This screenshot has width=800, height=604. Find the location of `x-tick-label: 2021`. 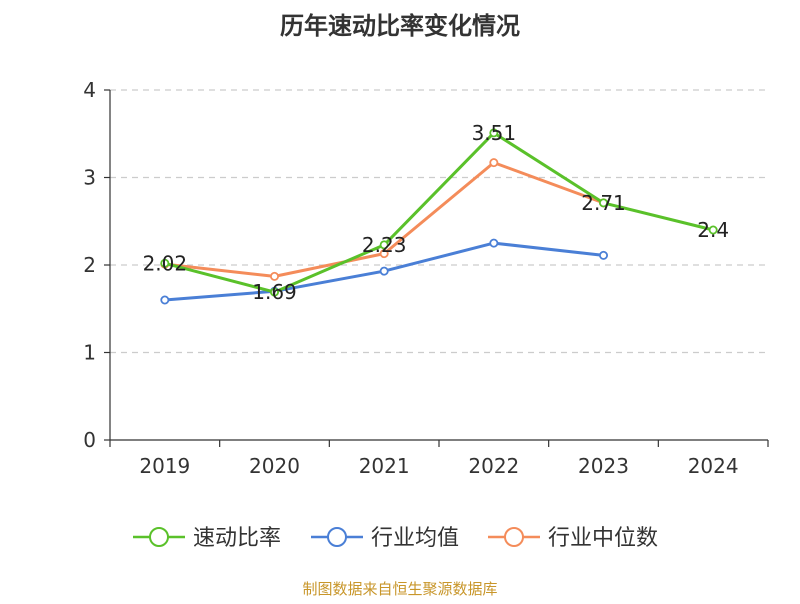

x-tick-label: 2021 is located at coordinates (384, 466).